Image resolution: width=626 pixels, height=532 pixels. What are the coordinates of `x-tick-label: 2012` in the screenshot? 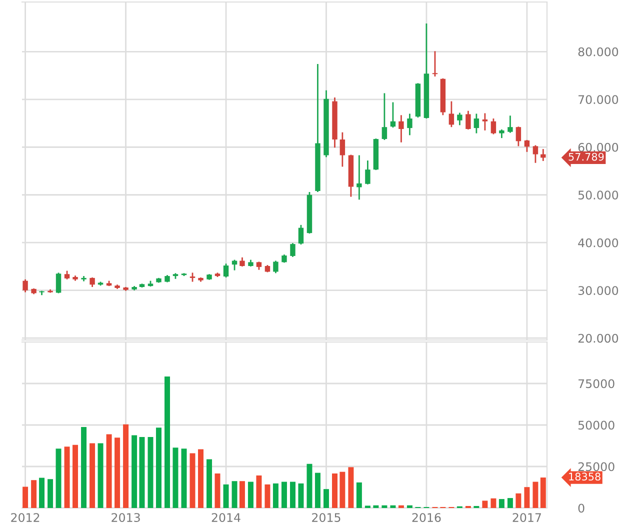 It's located at (25, 517).